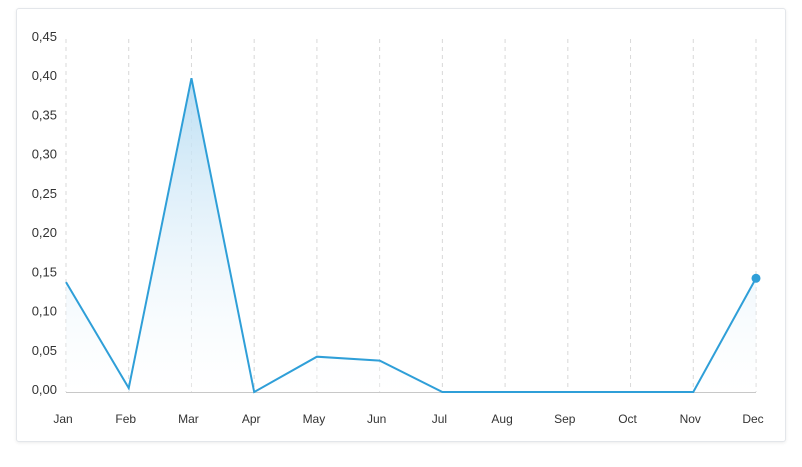 Image resolution: width=802 pixels, height=467 pixels. I want to click on data-point-jan, so click(66, 282).